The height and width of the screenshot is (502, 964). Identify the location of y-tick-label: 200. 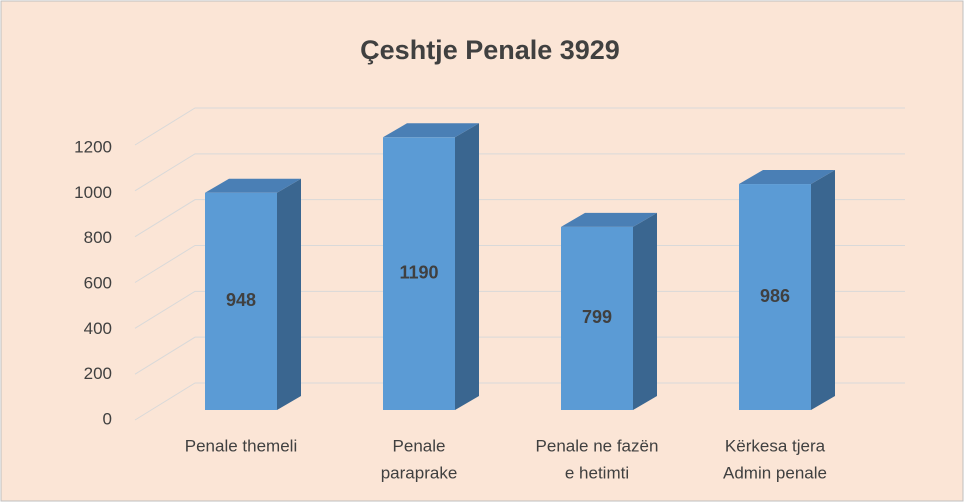
(98, 373).